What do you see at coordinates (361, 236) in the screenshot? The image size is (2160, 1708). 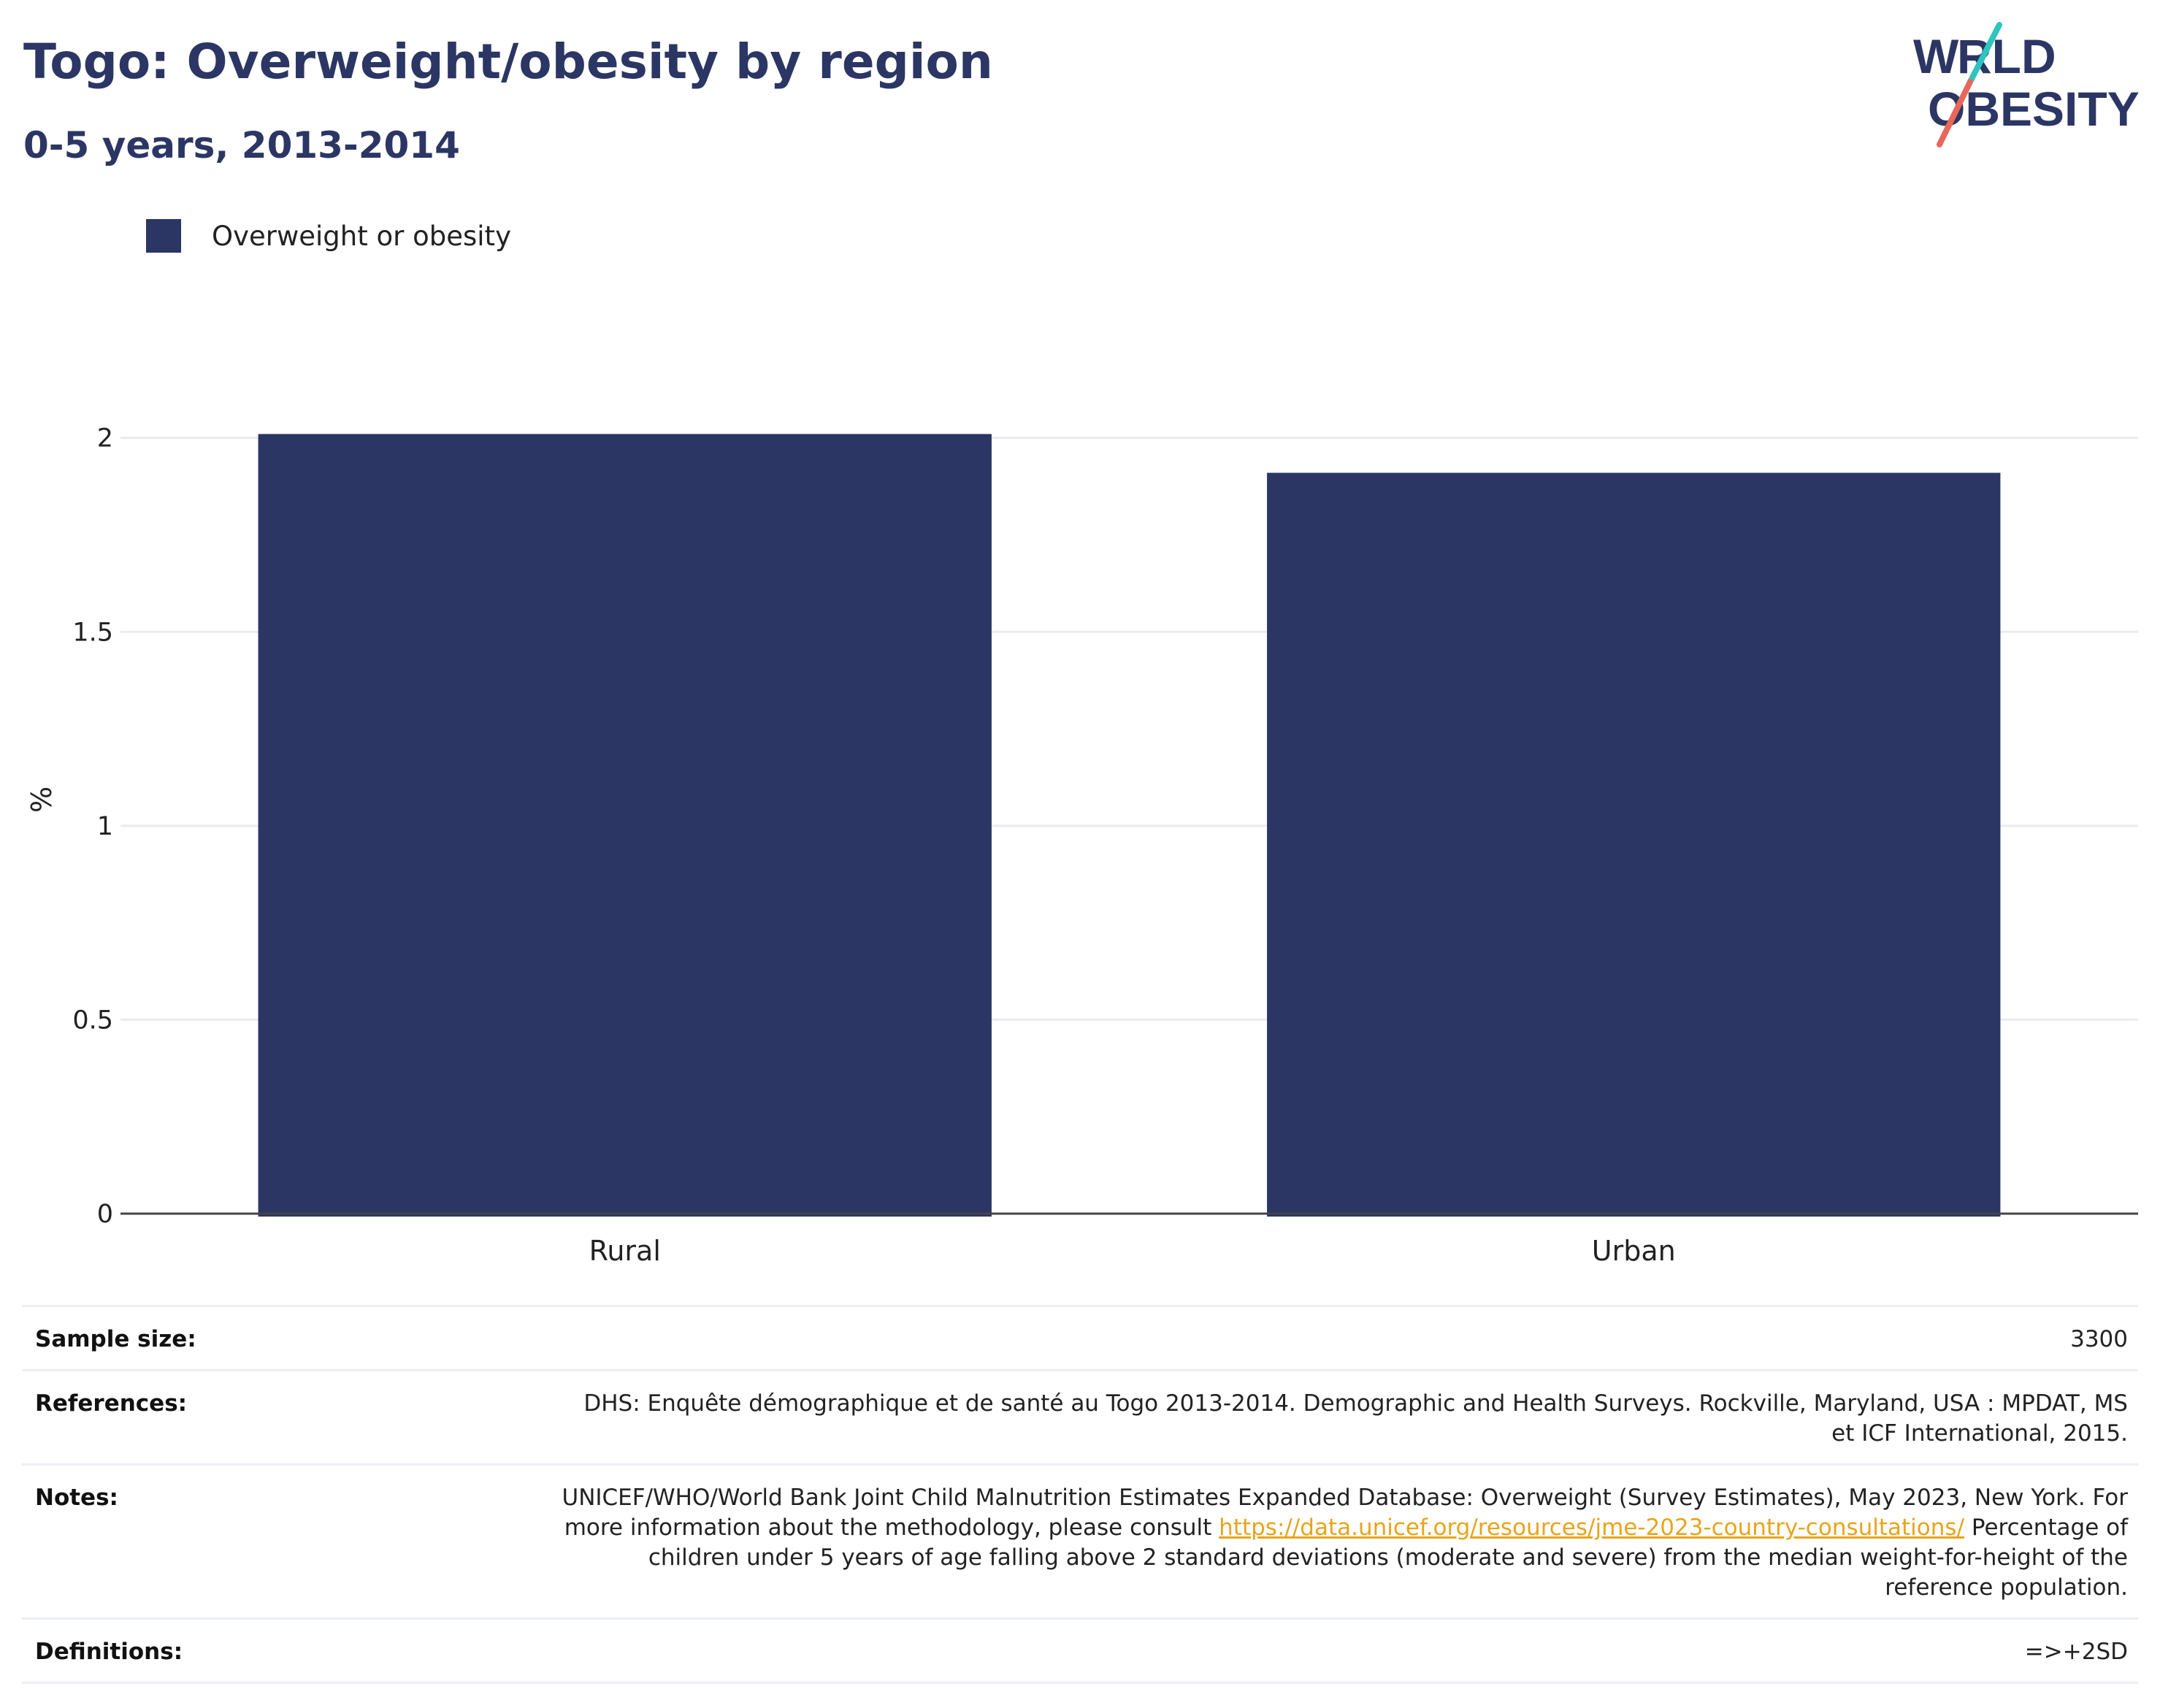 I see `legend-label: Overweight or obesity` at bounding box center [361, 236].